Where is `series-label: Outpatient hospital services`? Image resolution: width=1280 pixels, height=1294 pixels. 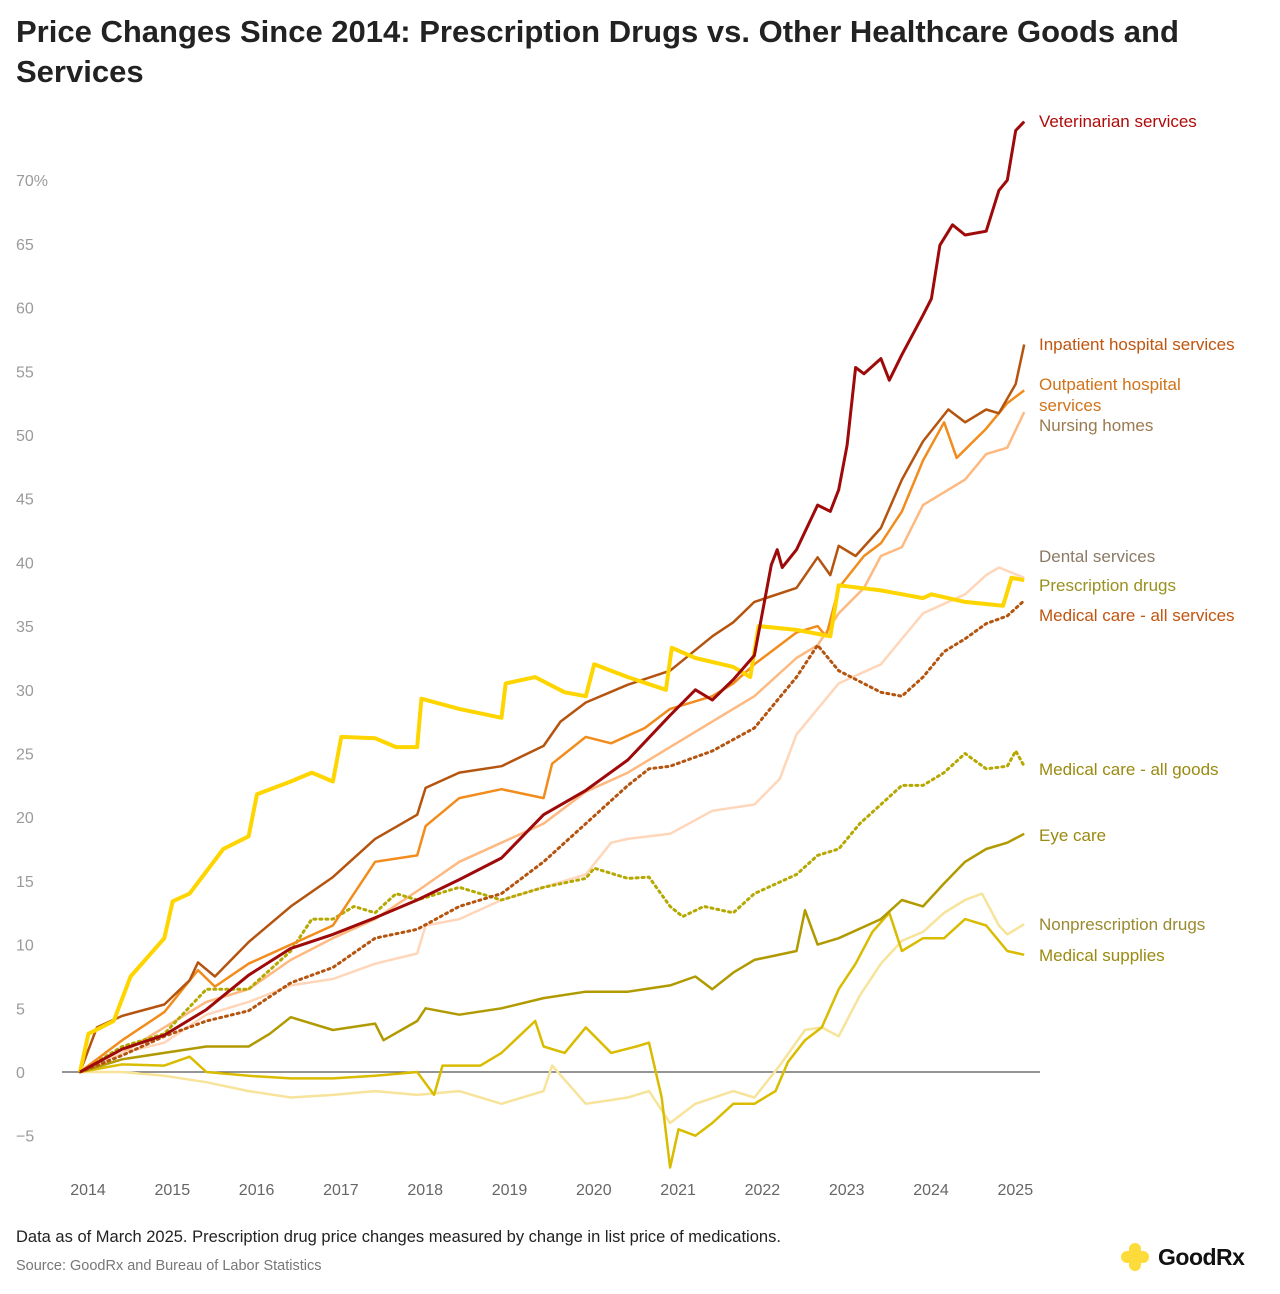 series-label: Outpatient hospital services is located at coordinates (1110, 395).